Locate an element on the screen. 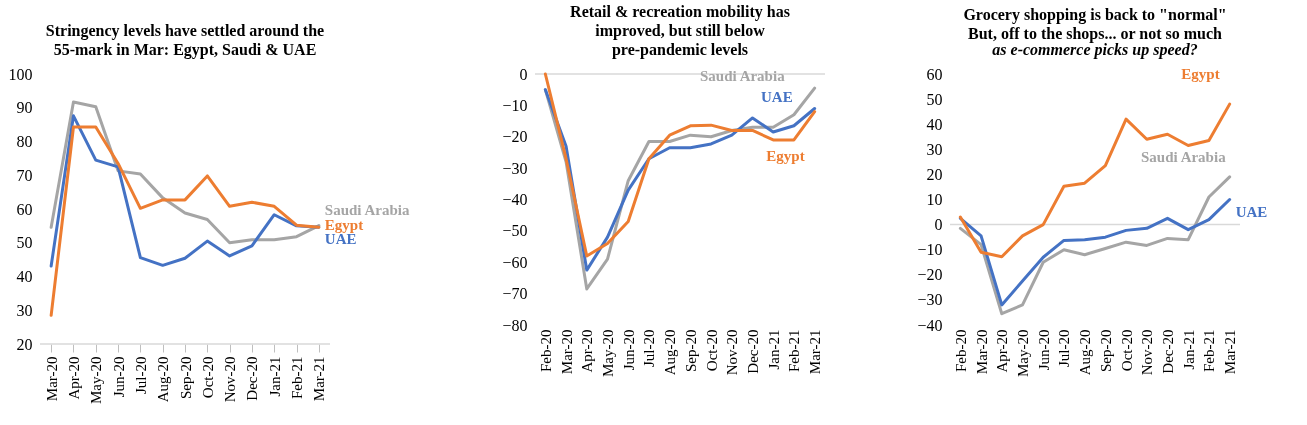  y-tick-label: 100 is located at coordinates (20, 74).